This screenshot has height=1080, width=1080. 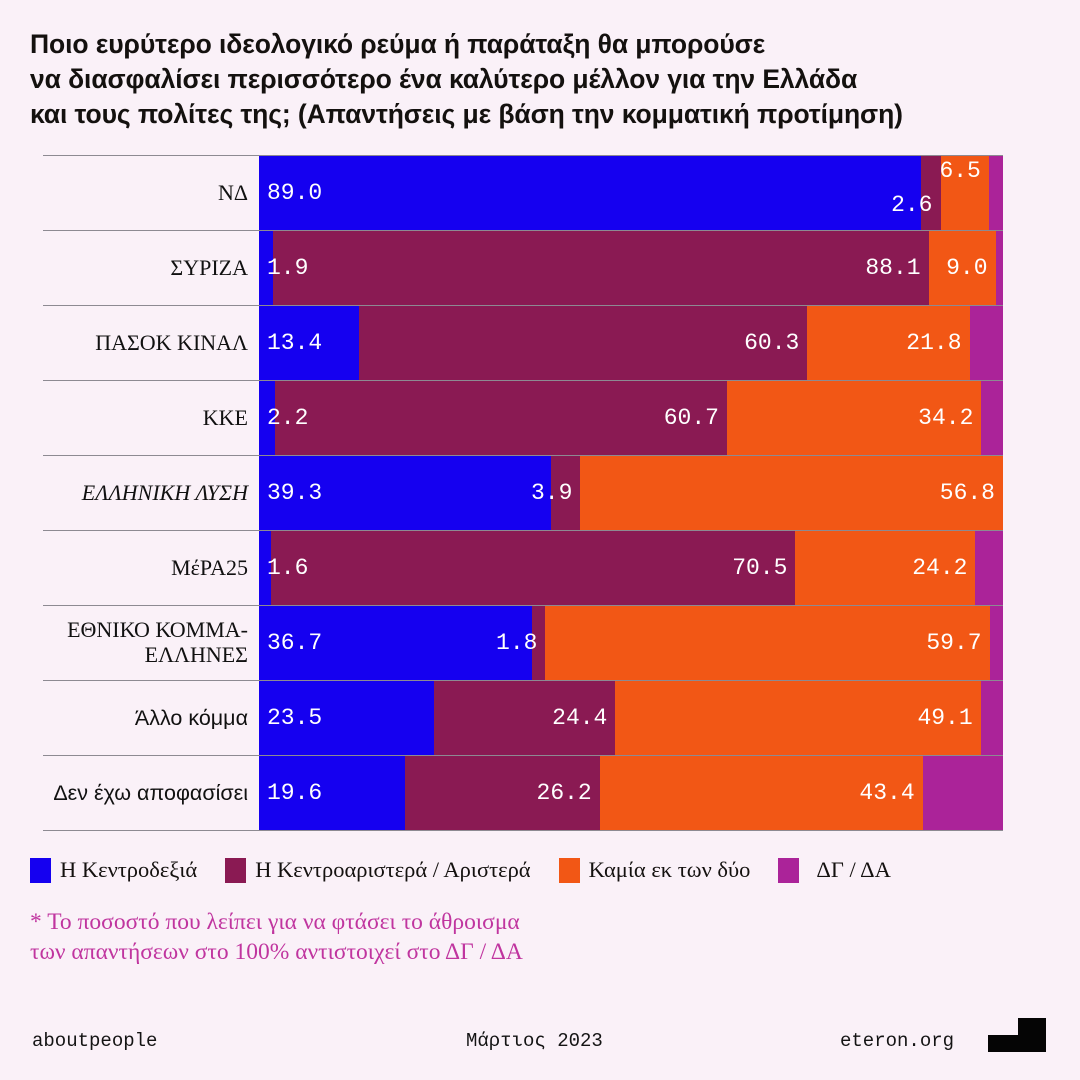 I want to click on row-category-label: Δεν έχω αποφασίσει, so click(x=150, y=792).